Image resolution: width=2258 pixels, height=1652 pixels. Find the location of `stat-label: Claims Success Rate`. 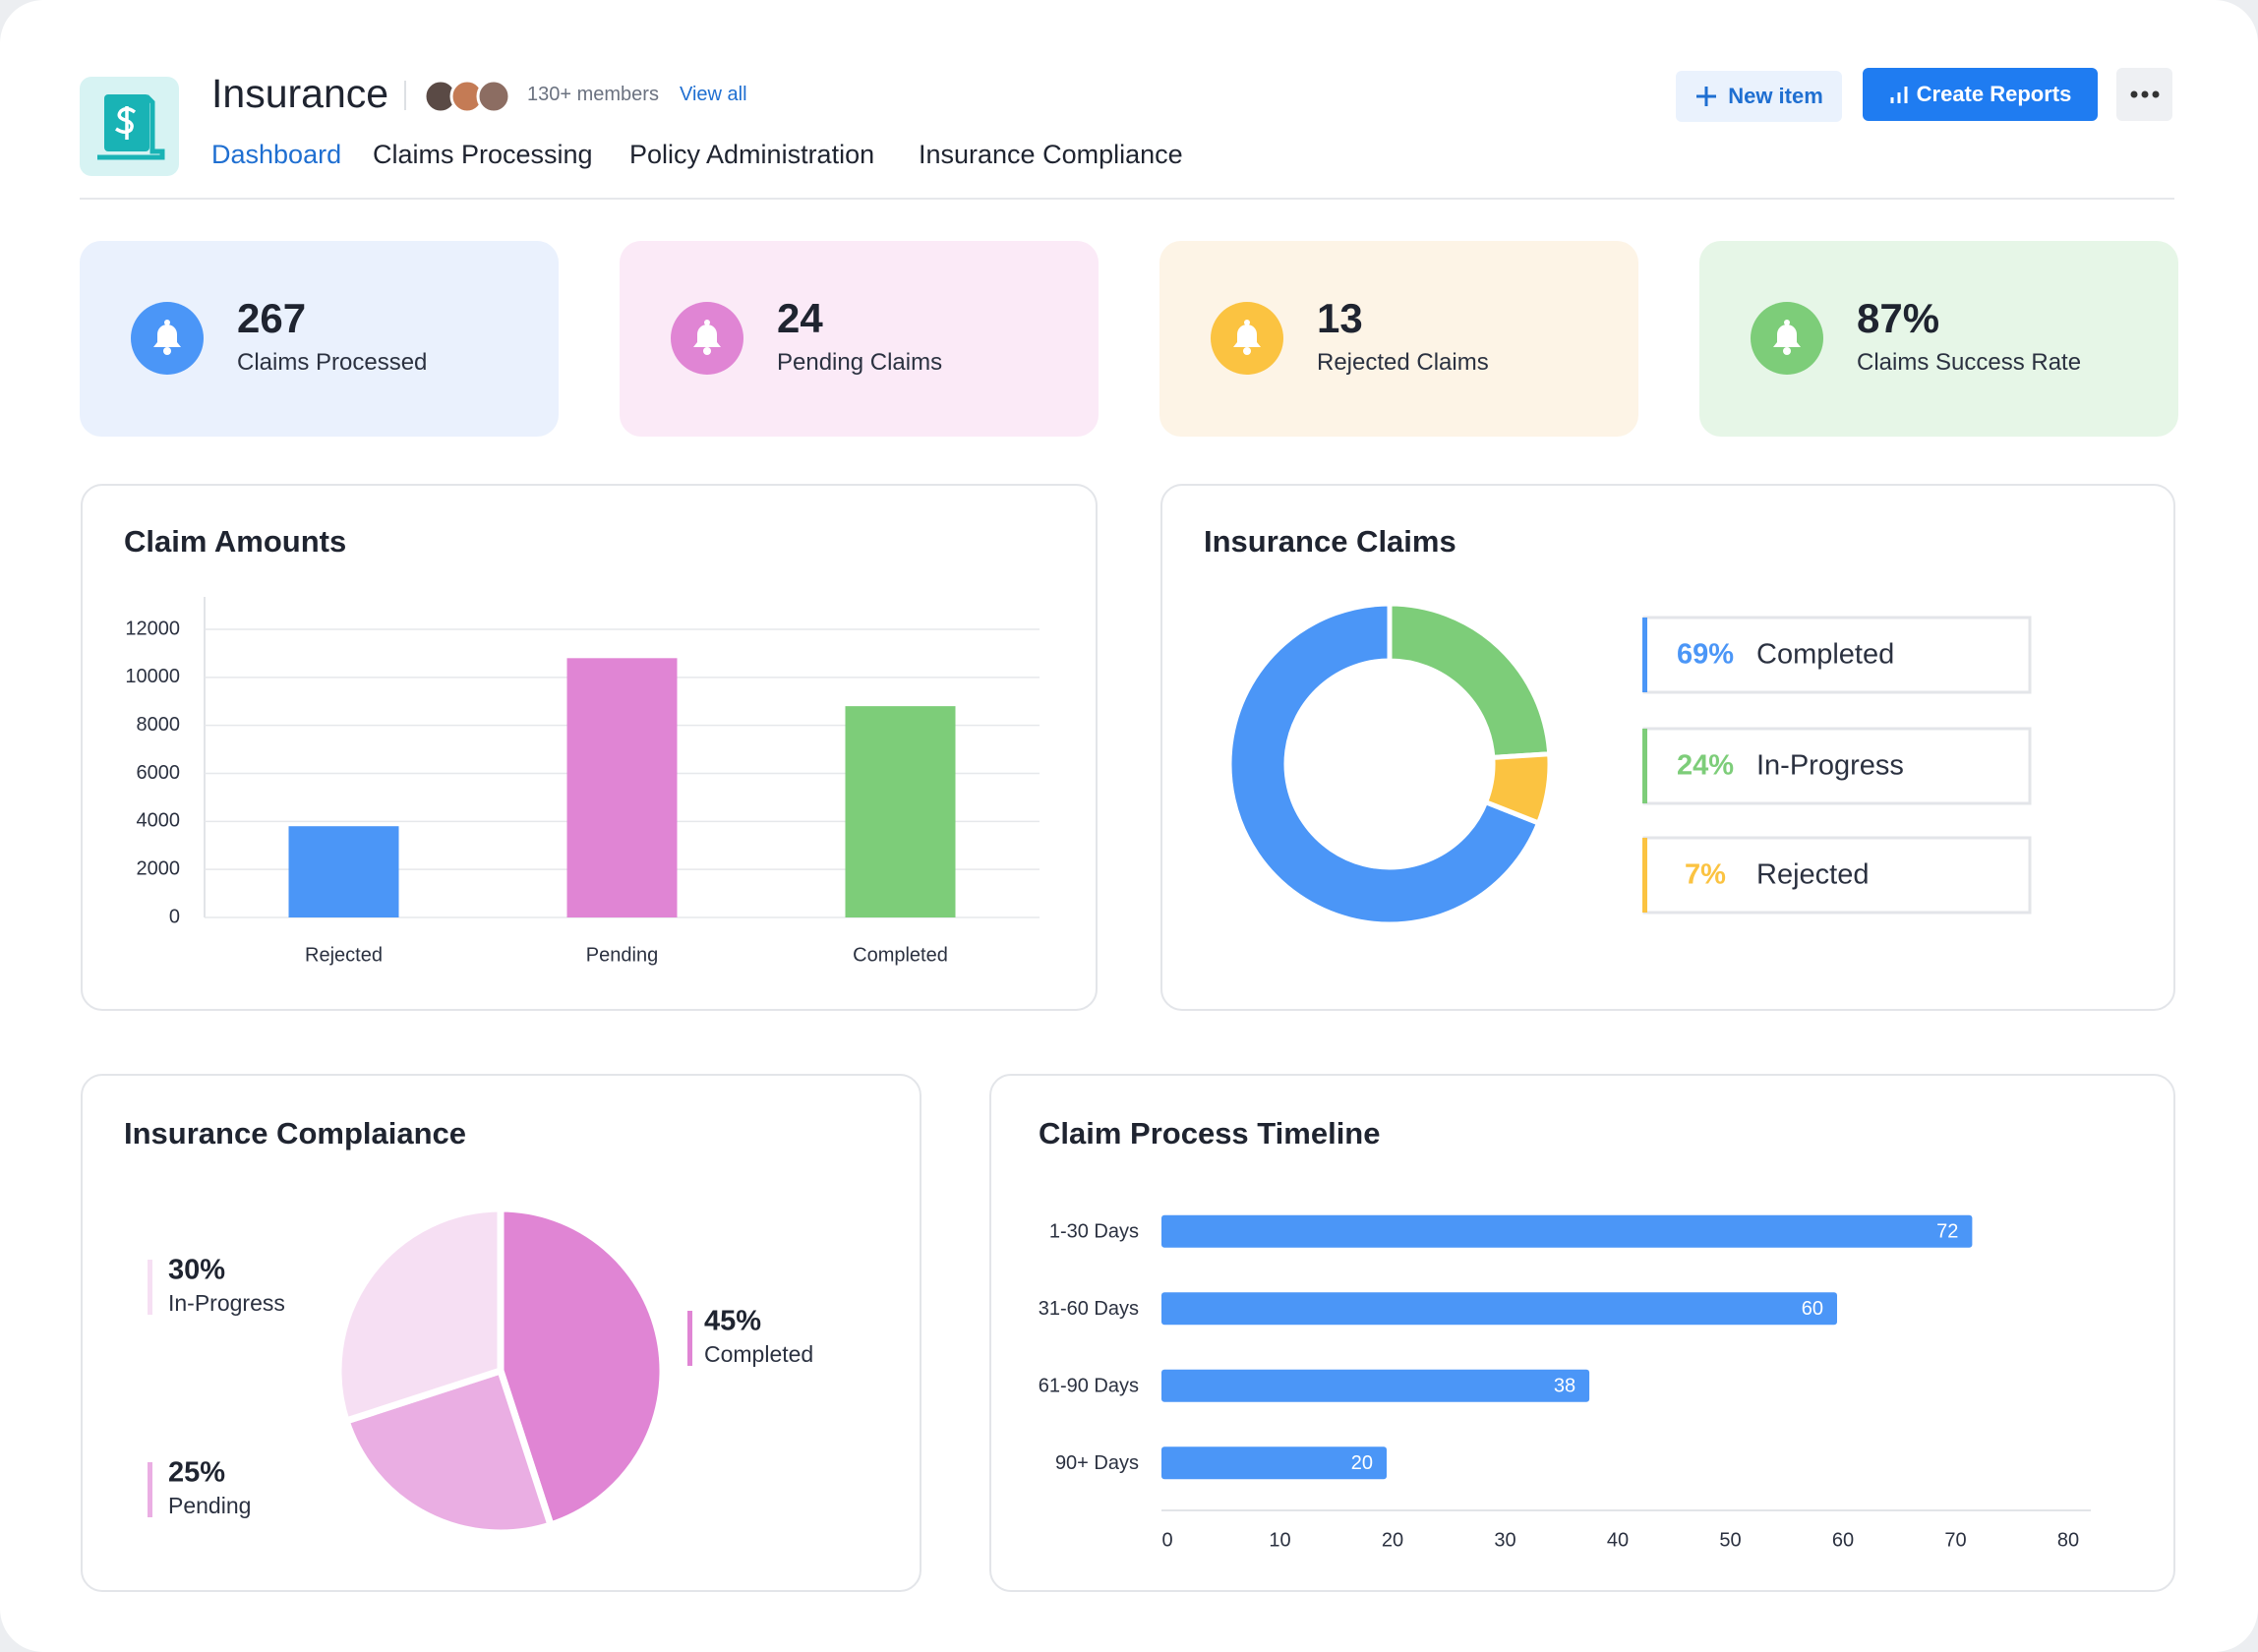

stat-label: Claims Success Rate is located at coordinates (1969, 362).